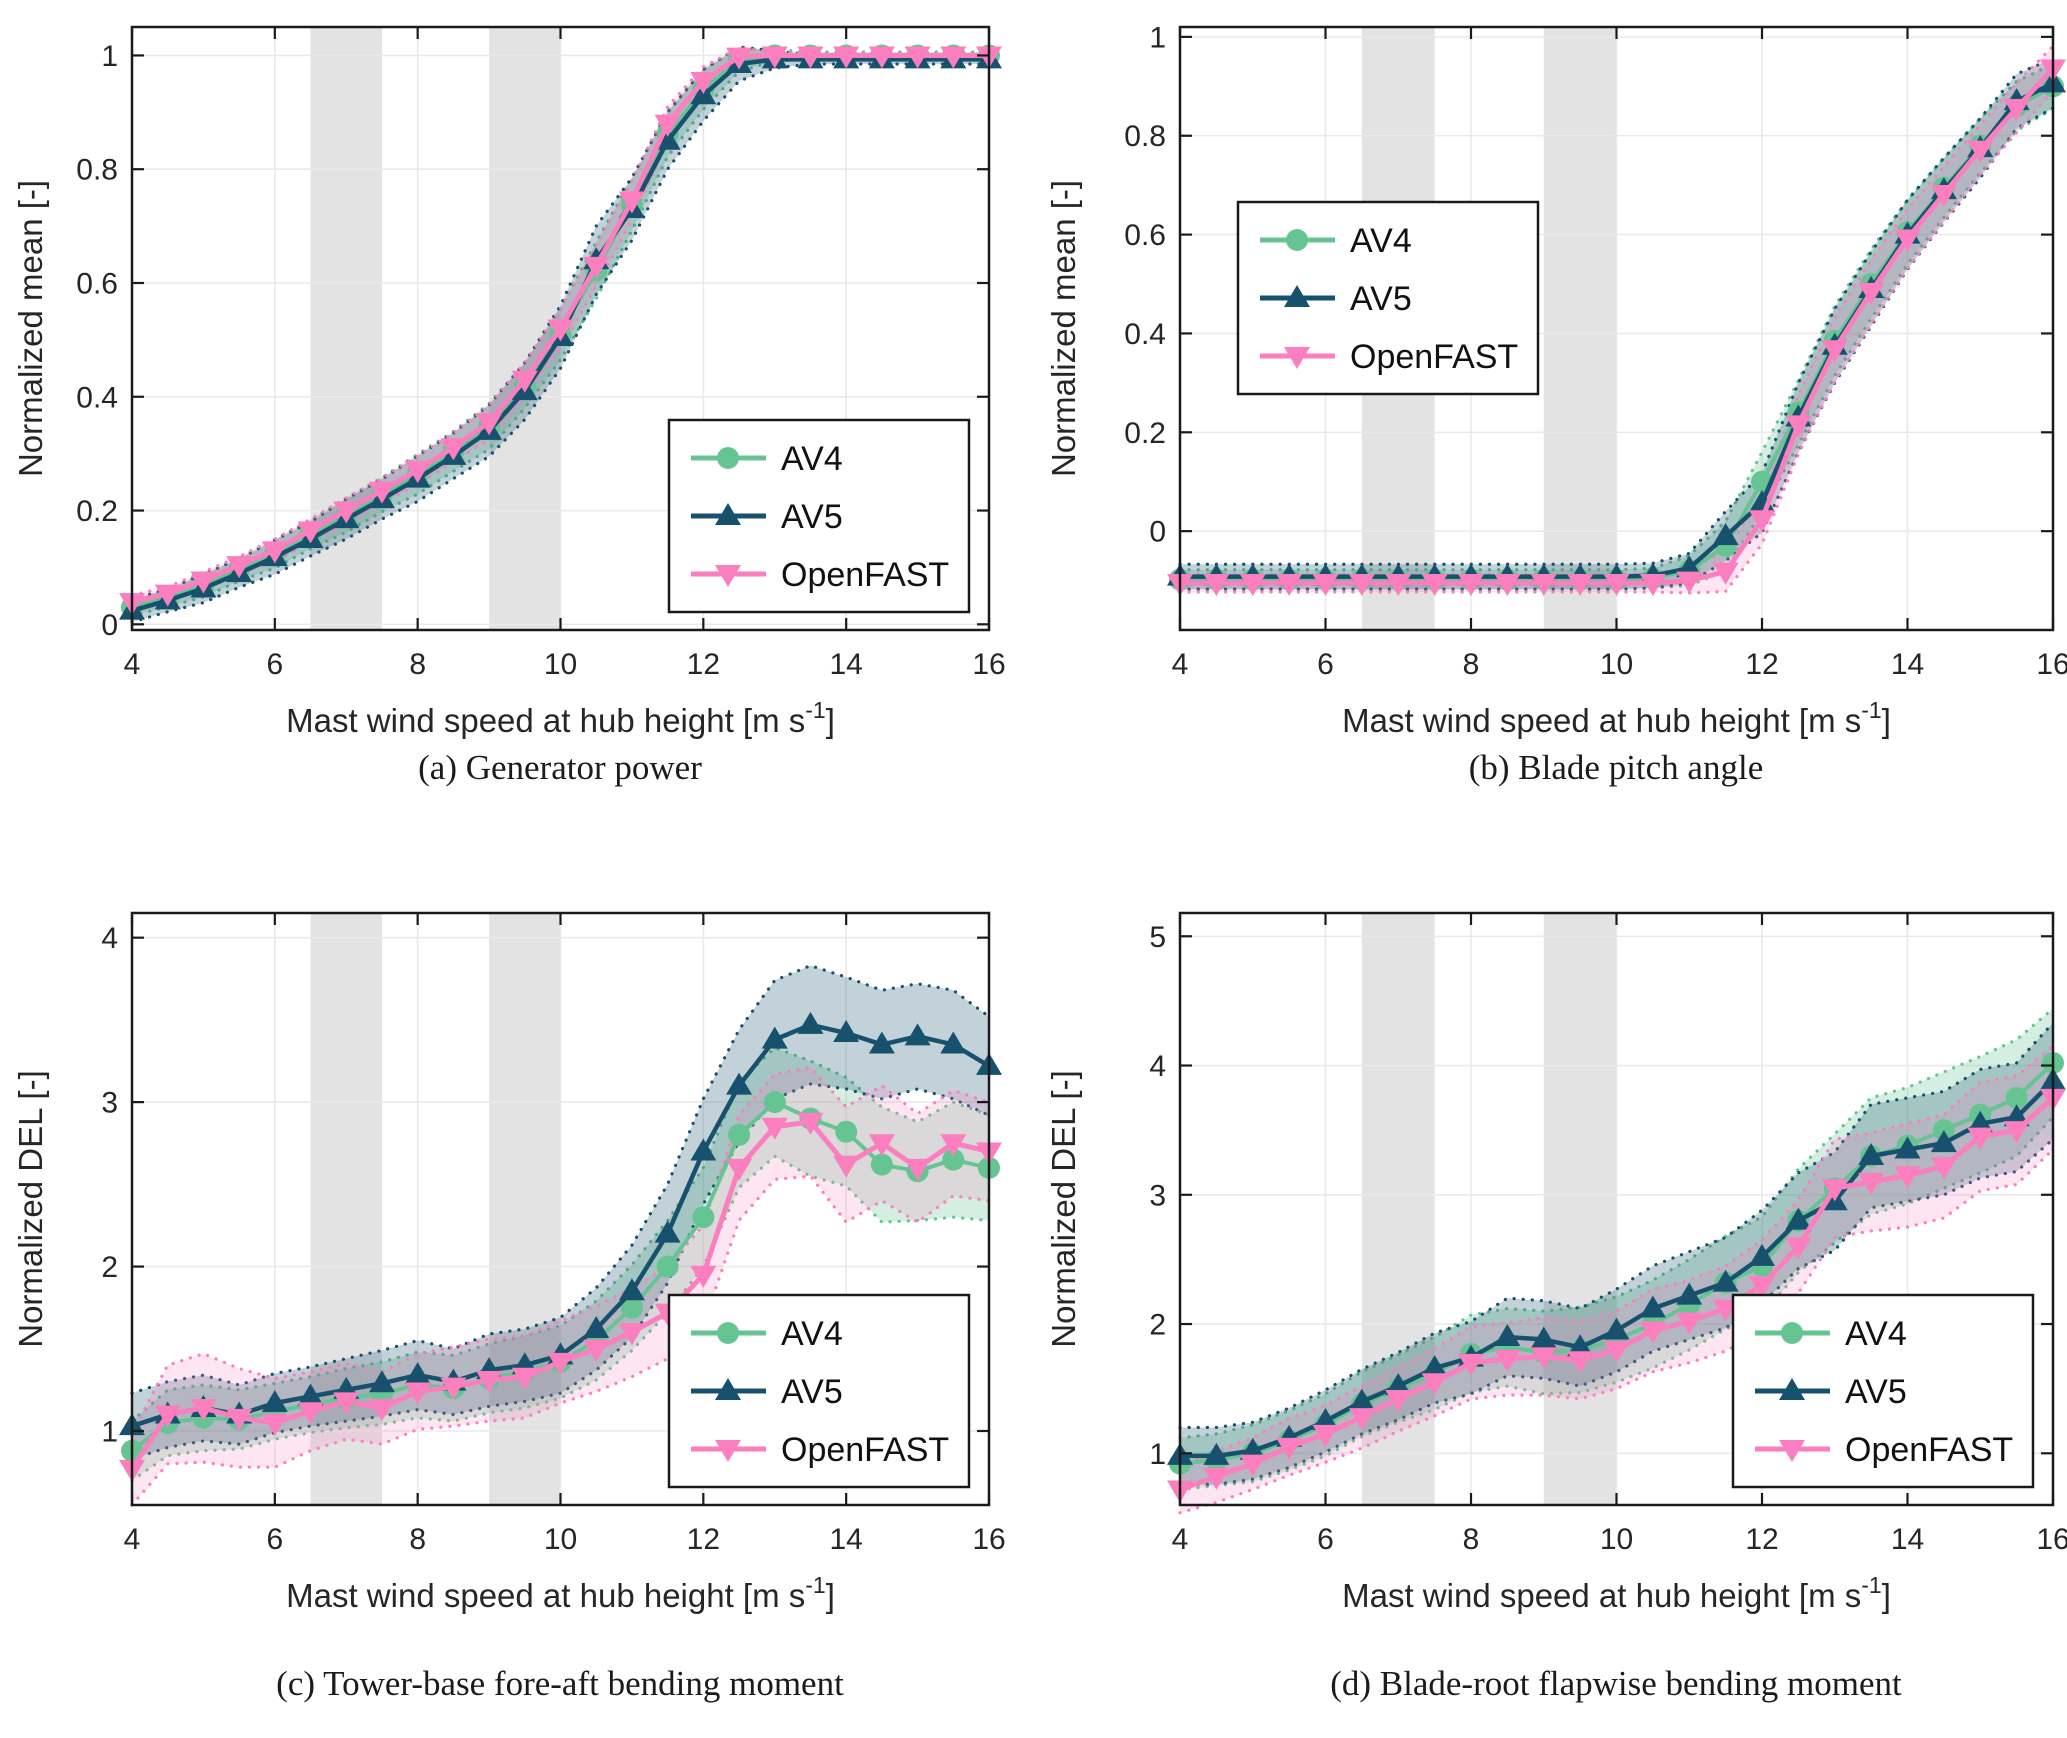 Image resolution: width=2067 pixels, height=1738 pixels. What do you see at coordinates (1876, 1392) in the screenshot?
I see `legend-label-AV5: AV5` at bounding box center [1876, 1392].